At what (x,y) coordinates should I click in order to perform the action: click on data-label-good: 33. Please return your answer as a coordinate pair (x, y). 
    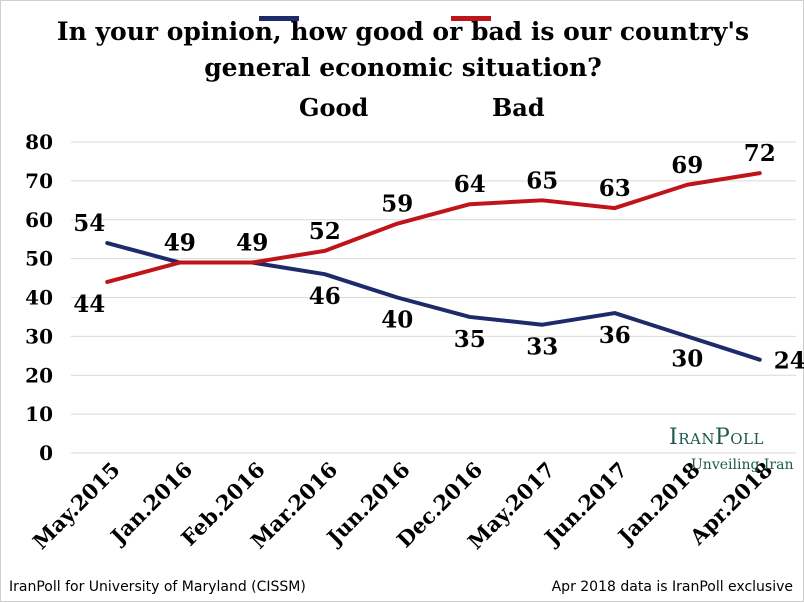
    Looking at the image, I should click on (542, 347).